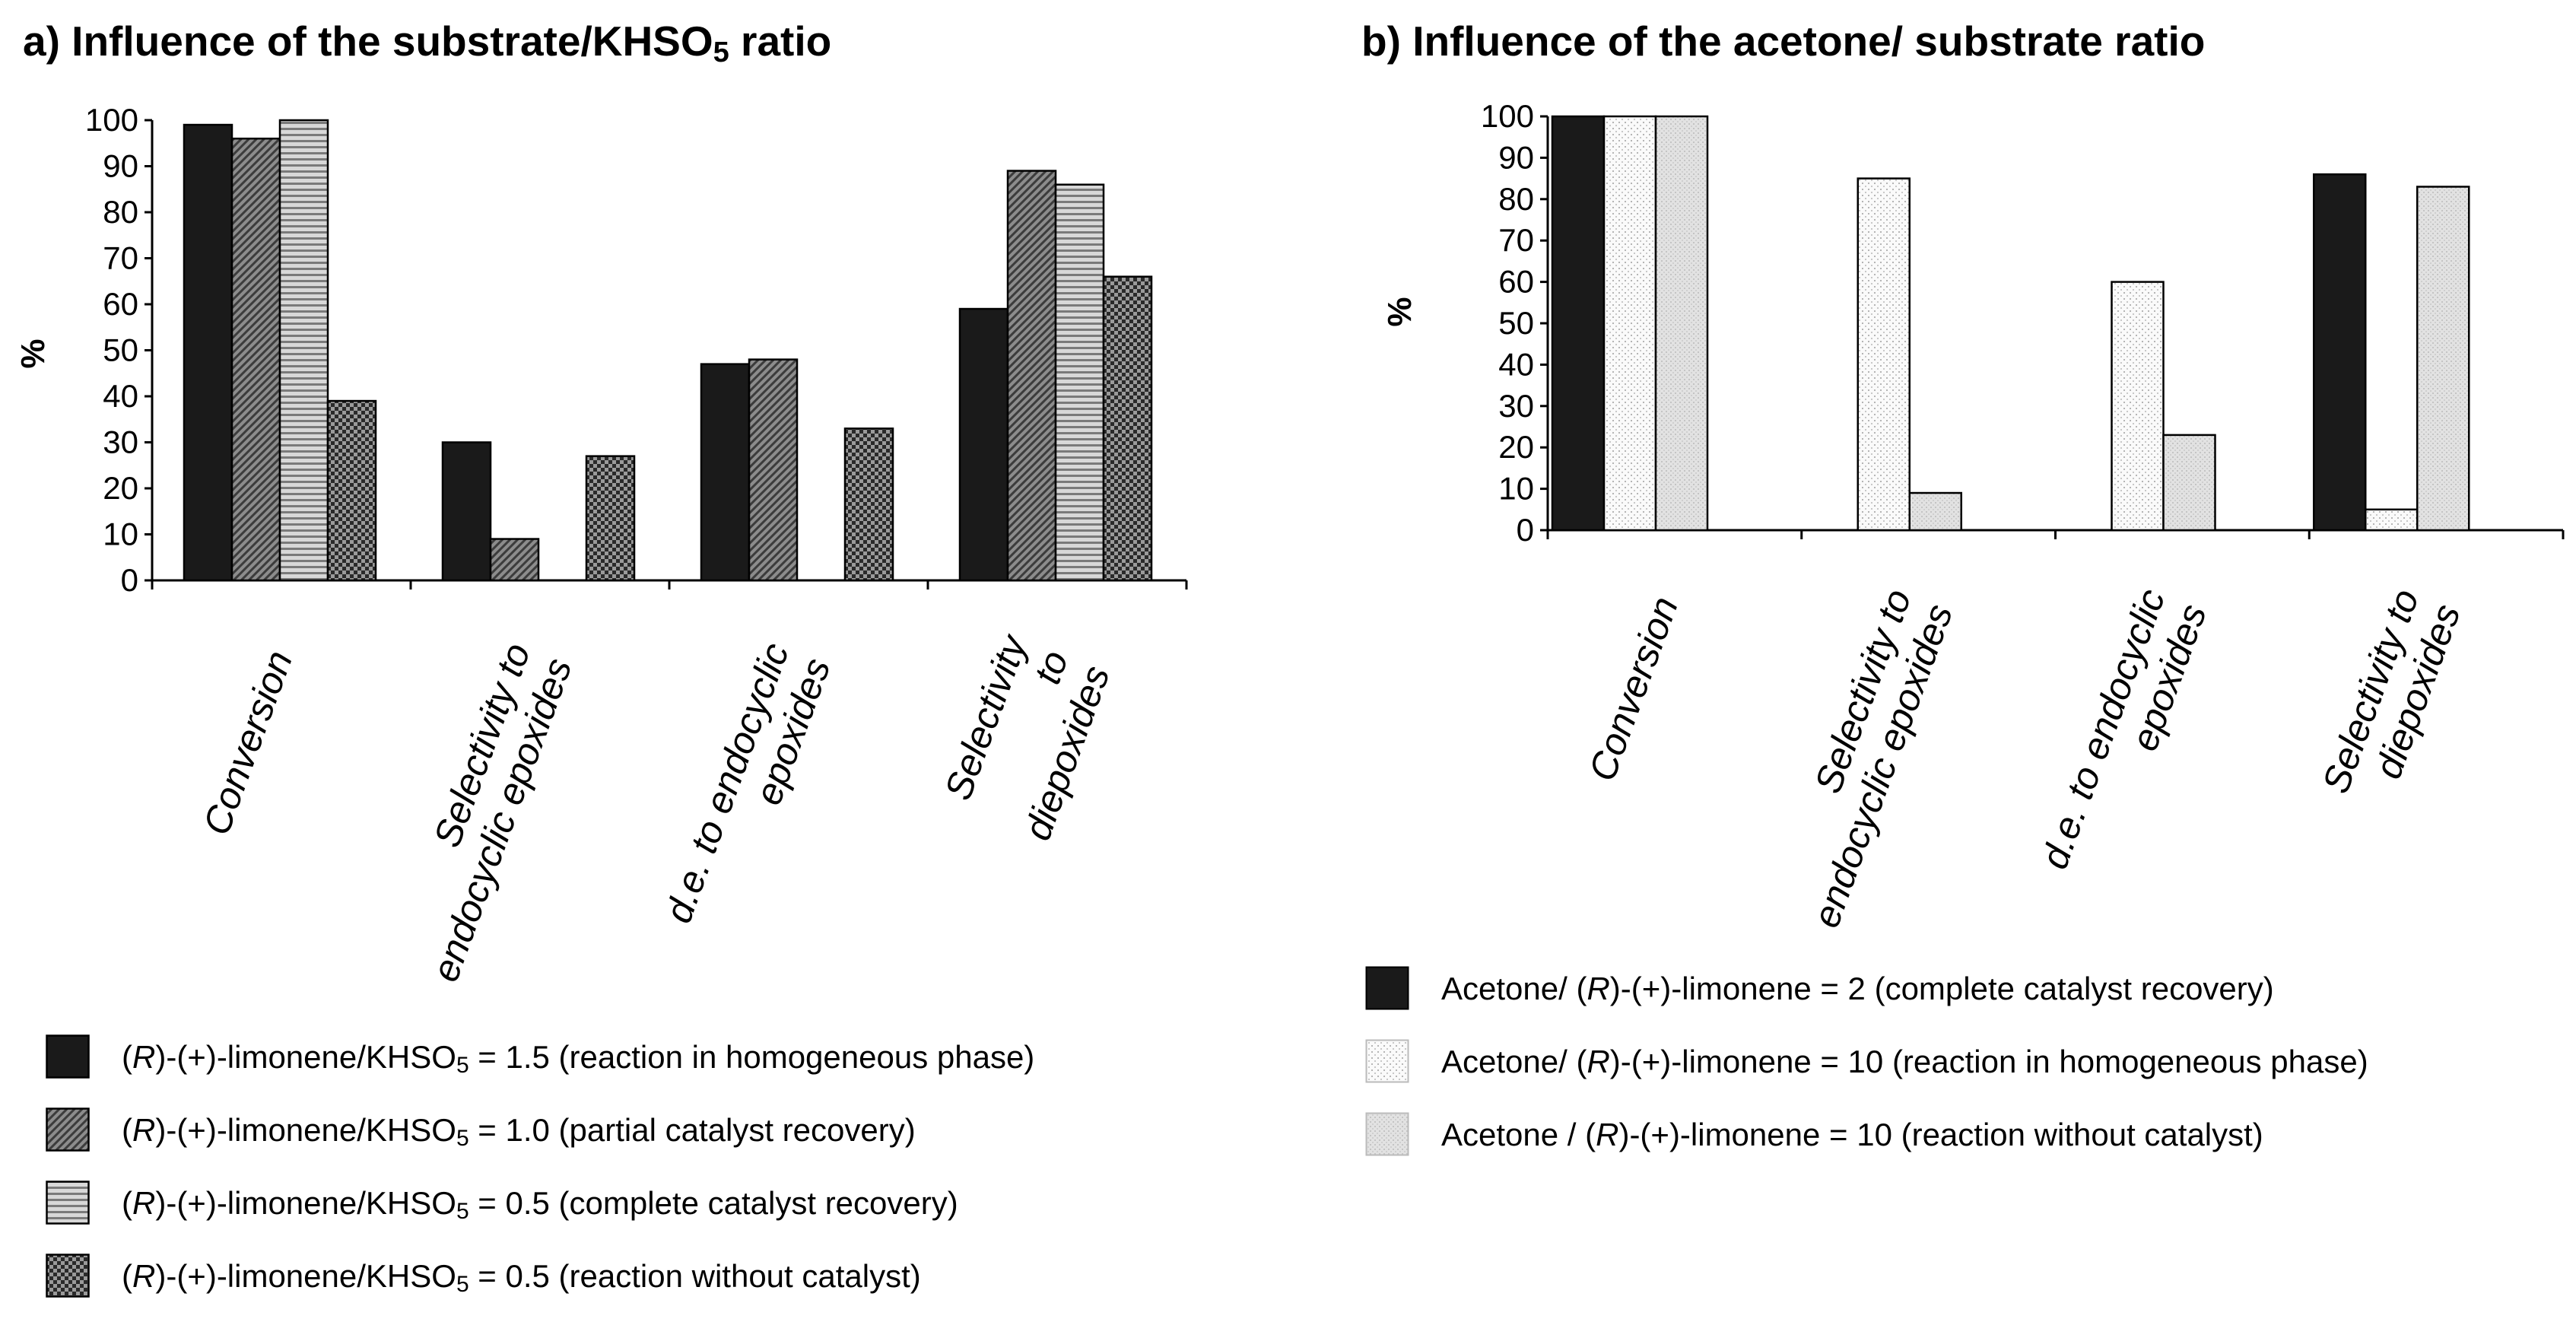 The image size is (2576, 1322). Describe the element at coordinates (1884, 354) in the screenshot. I see `chart-b-bar-s2-c2` at that location.